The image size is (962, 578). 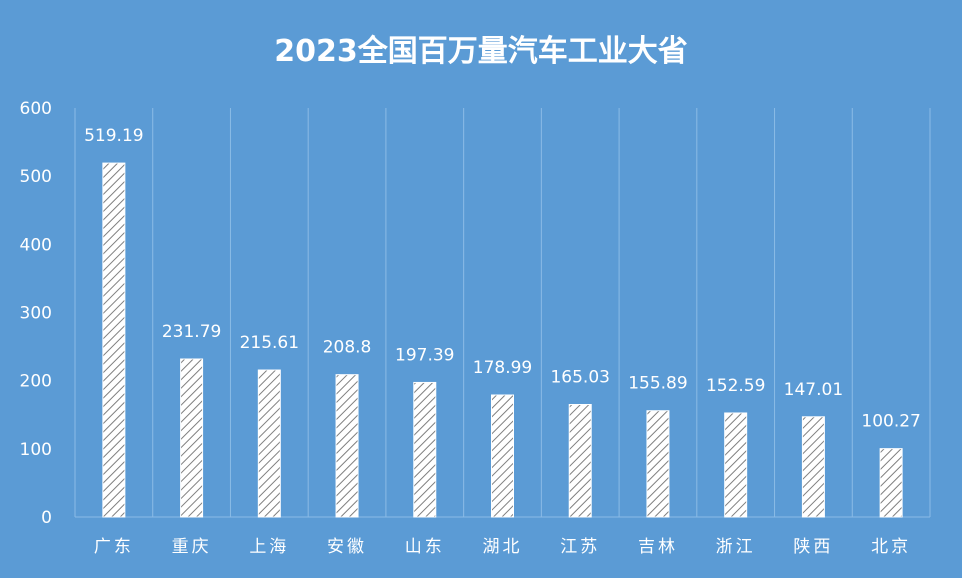 What do you see at coordinates (36, 382) in the screenshot?
I see `y-tick-label: 200` at bounding box center [36, 382].